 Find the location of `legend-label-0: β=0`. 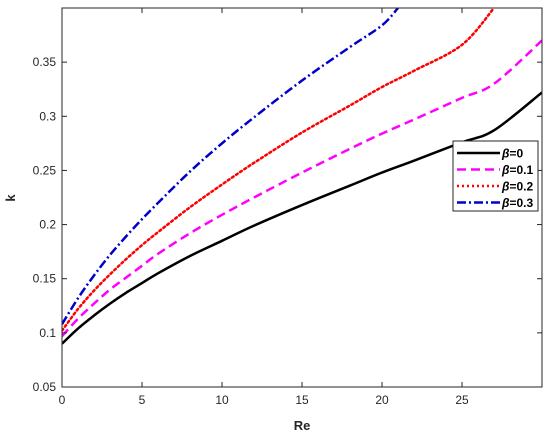

legend-label-0: β=0 is located at coordinates (512, 154).